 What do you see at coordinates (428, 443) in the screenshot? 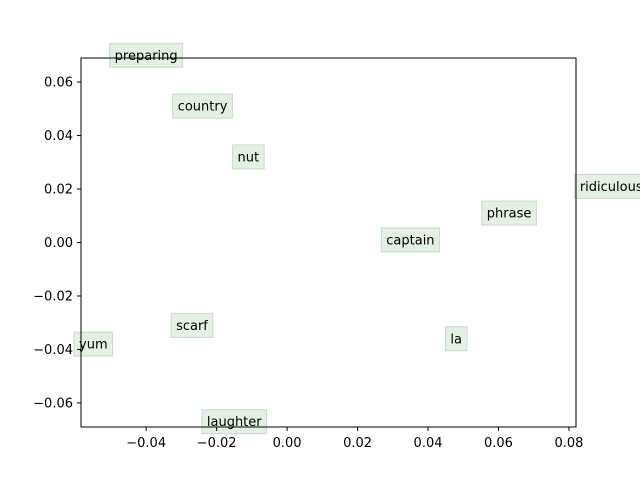
I see `x-tick-label: 0.04` at bounding box center [428, 443].